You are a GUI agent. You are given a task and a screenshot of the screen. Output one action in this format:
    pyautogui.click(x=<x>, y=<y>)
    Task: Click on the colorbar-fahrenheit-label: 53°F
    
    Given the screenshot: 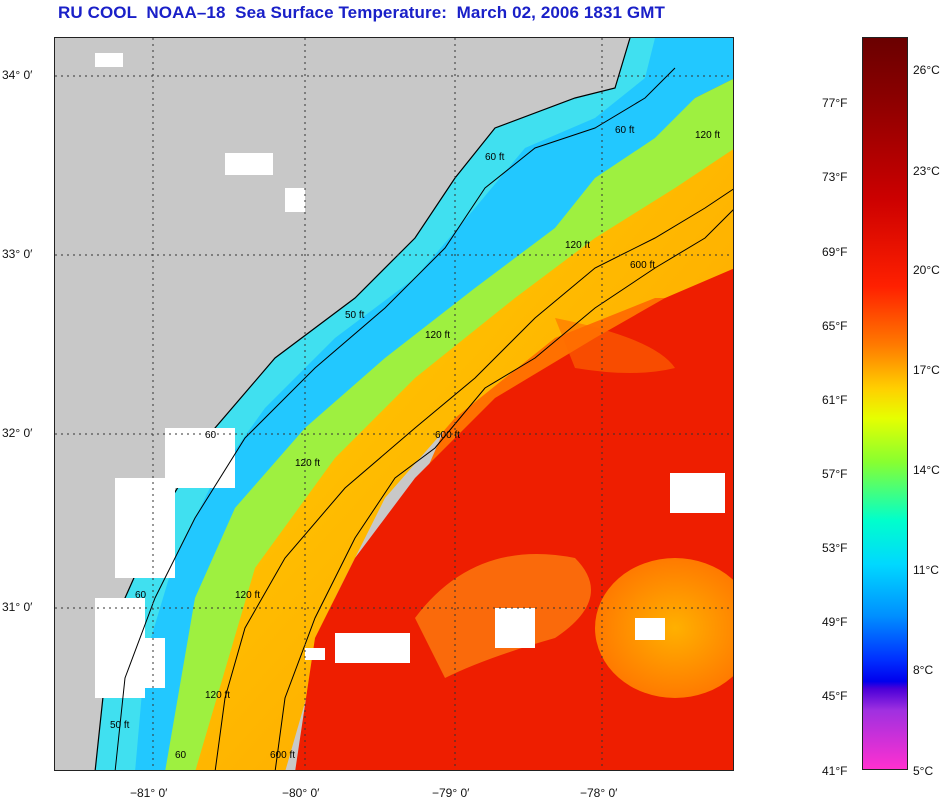 What is the action you would take?
    pyautogui.click(x=835, y=548)
    